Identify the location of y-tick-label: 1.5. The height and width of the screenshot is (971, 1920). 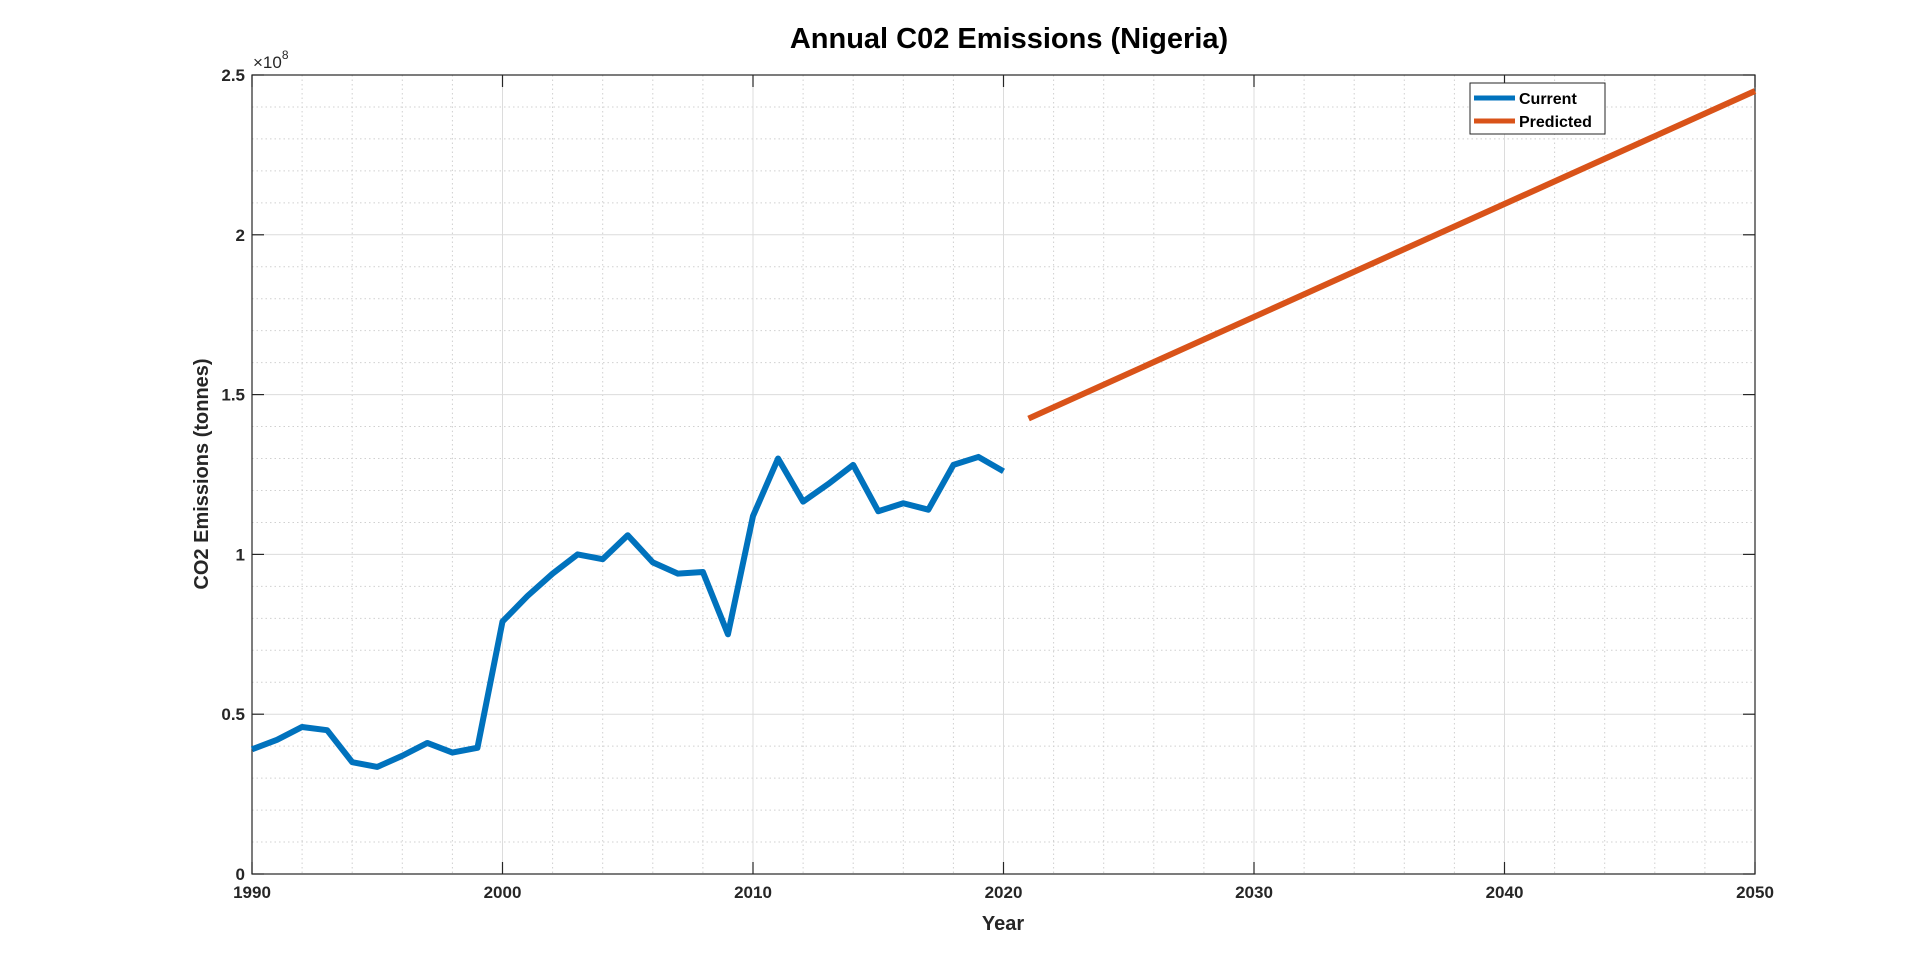
(233, 395).